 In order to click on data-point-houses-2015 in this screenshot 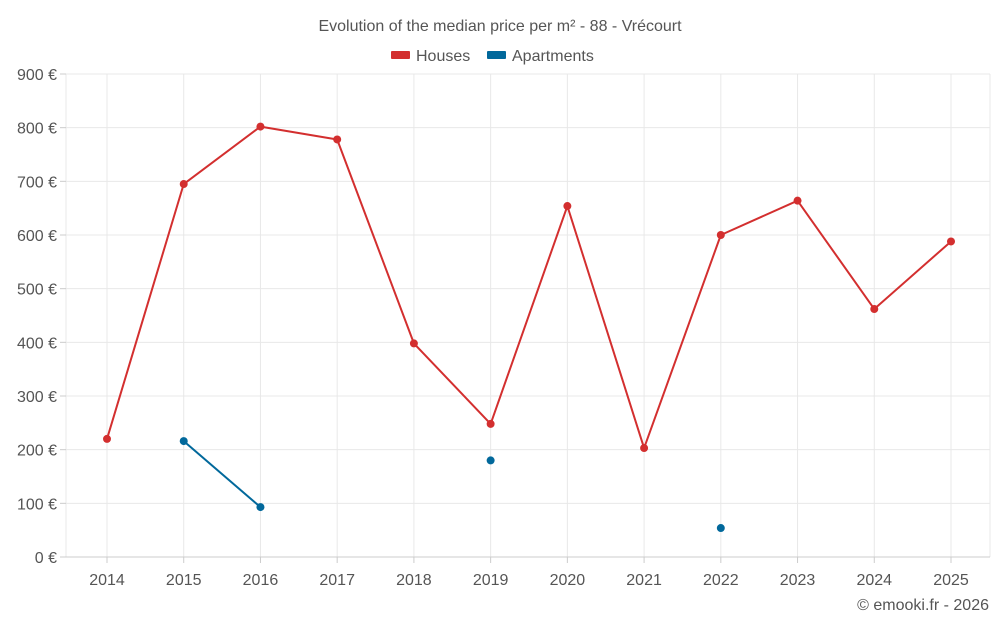, I will do `click(183, 184)`.